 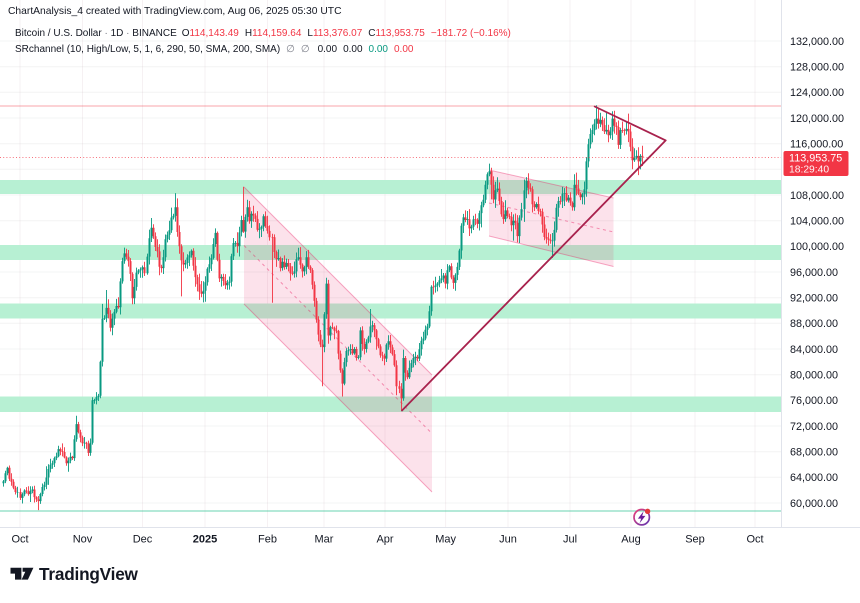 What do you see at coordinates (817, 93) in the screenshot?
I see `svg-text: 124,000.00` at bounding box center [817, 93].